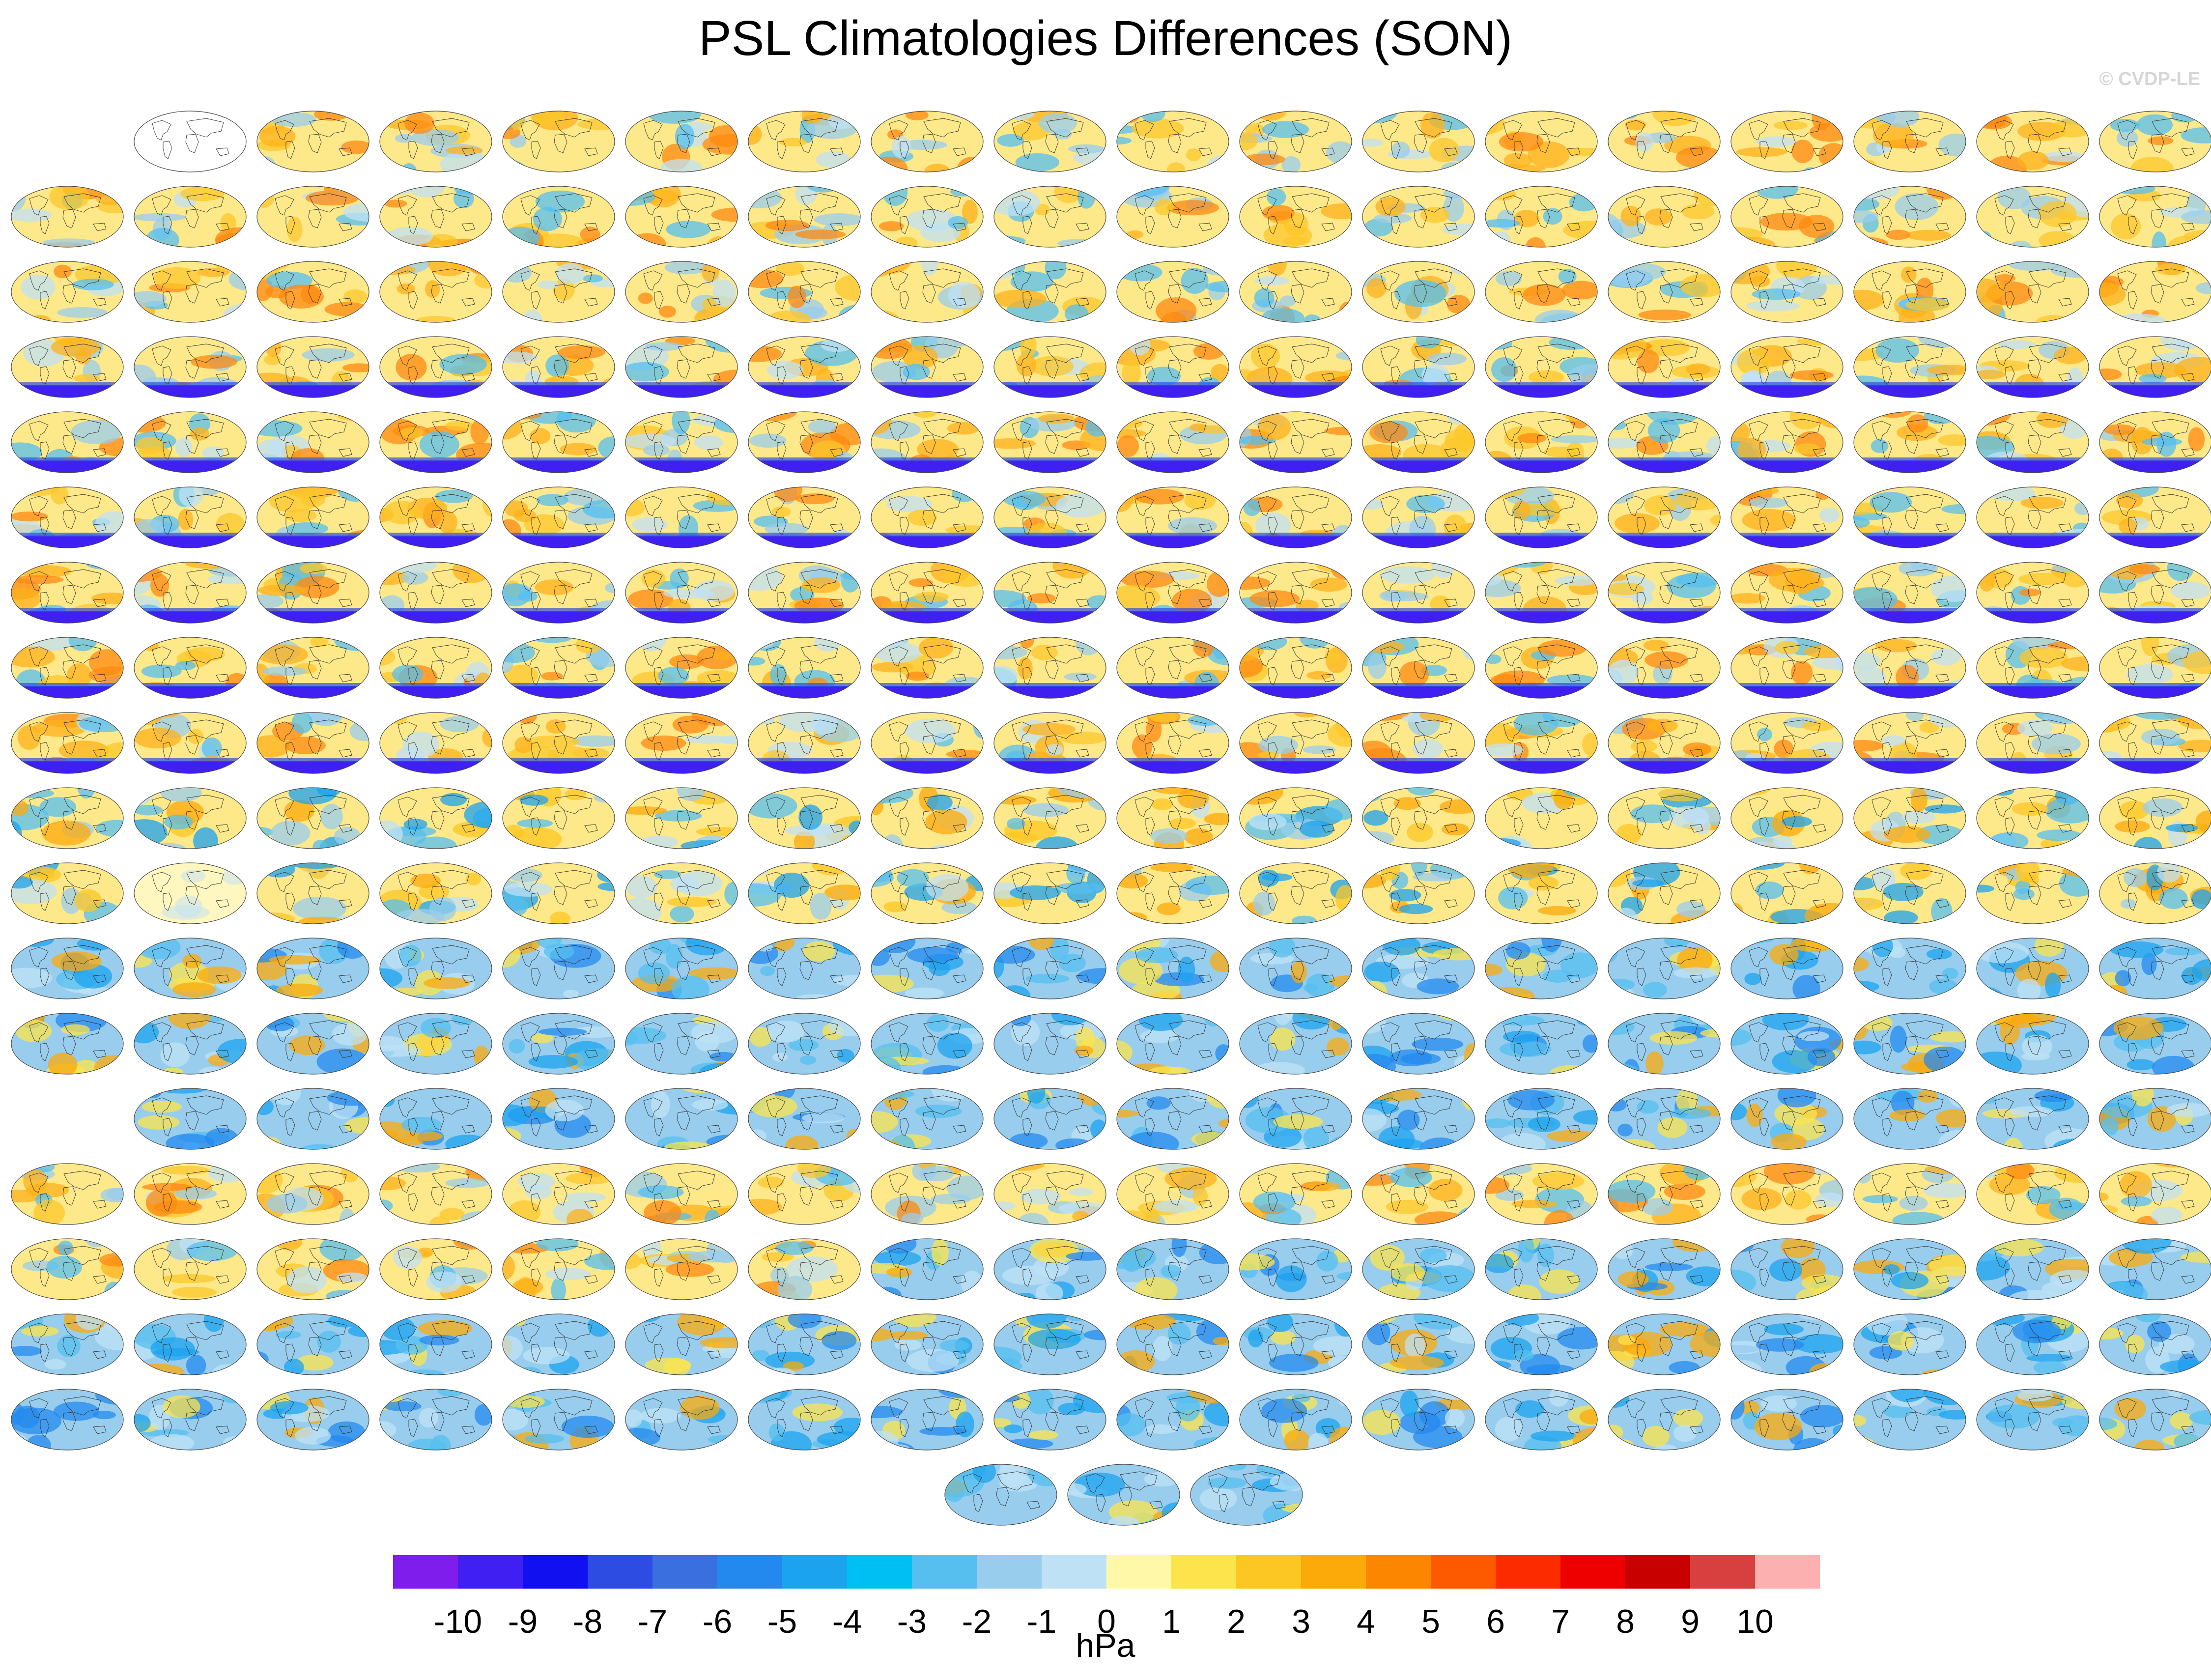  What do you see at coordinates (1106, 1622) in the screenshot?
I see `colorbar-tick-label: 0` at bounding box center [1106, 1622].